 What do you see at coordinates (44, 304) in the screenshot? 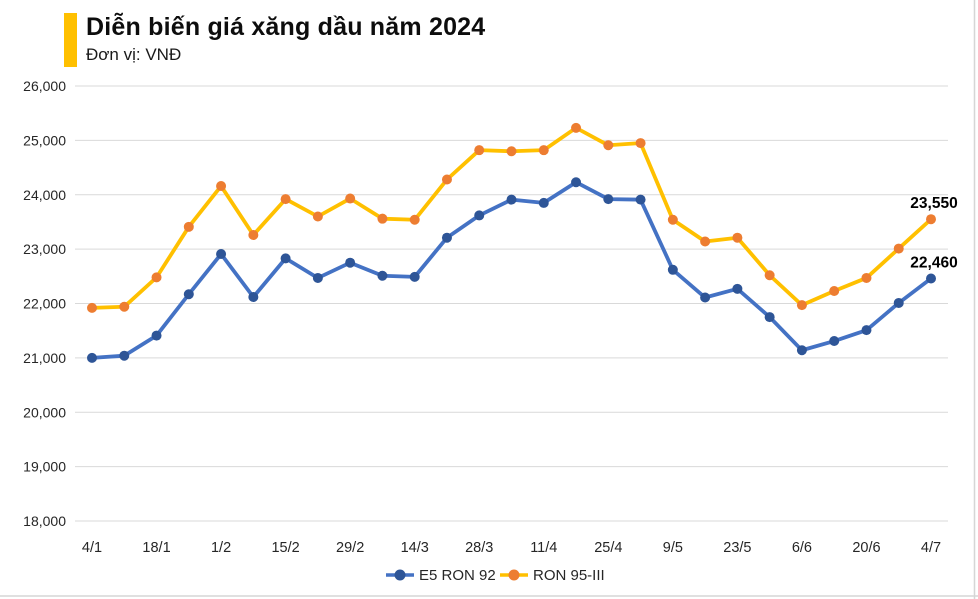
I see `y-axis-tick-label: 22,000` at bounding box center [44, 304].